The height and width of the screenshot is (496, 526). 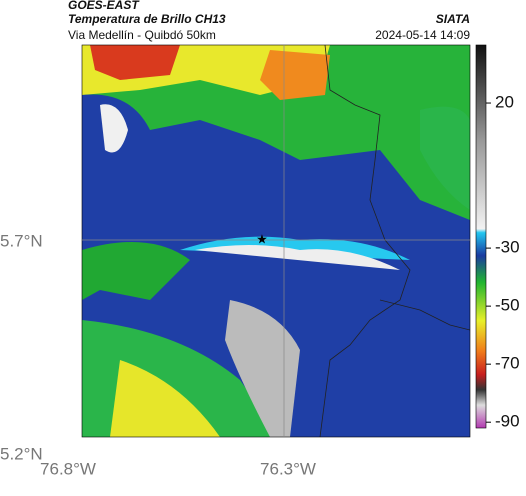 I want to click on colorbar-tick-label: -70, so click(x=507, y=363).